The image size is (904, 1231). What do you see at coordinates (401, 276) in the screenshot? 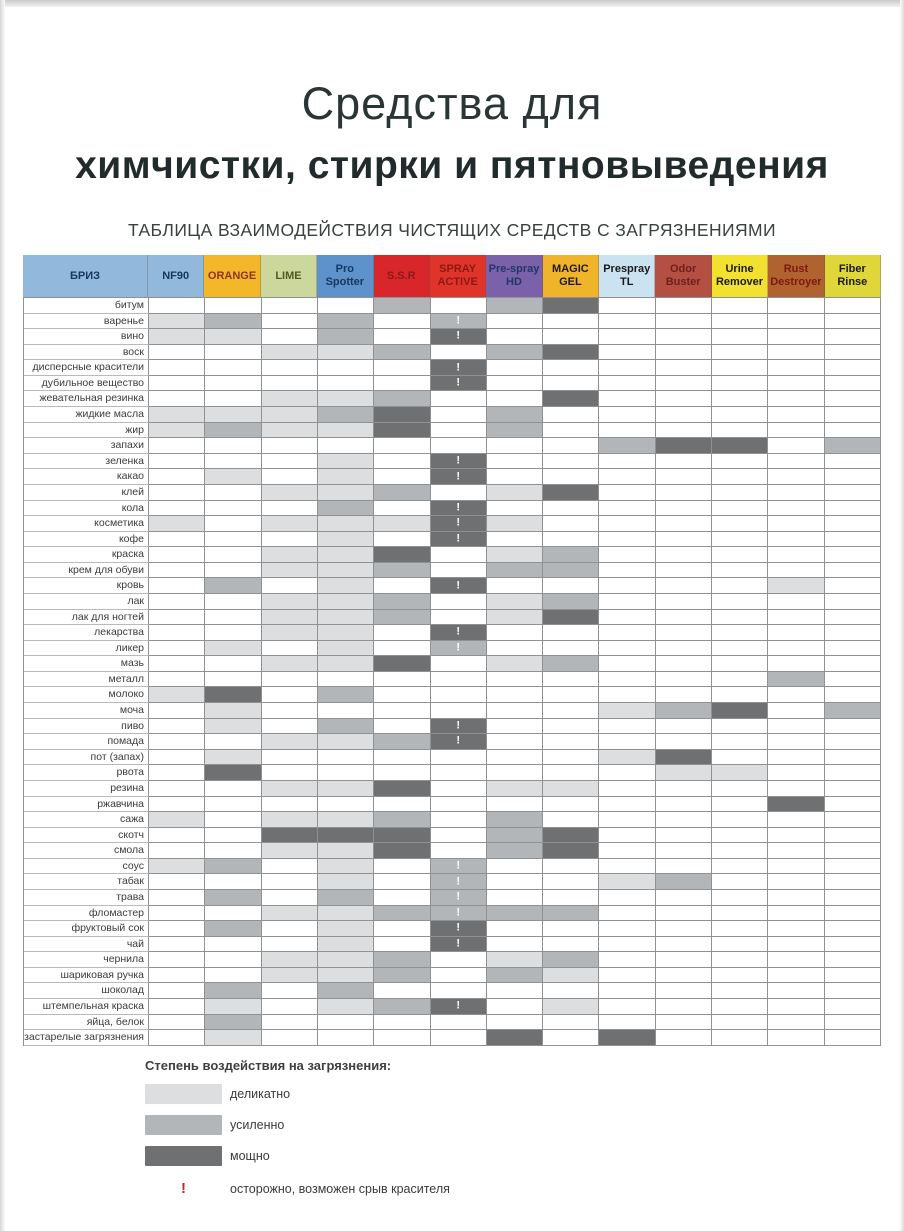
I see `column-header: S.S.R` at bounding box center [401, 276].